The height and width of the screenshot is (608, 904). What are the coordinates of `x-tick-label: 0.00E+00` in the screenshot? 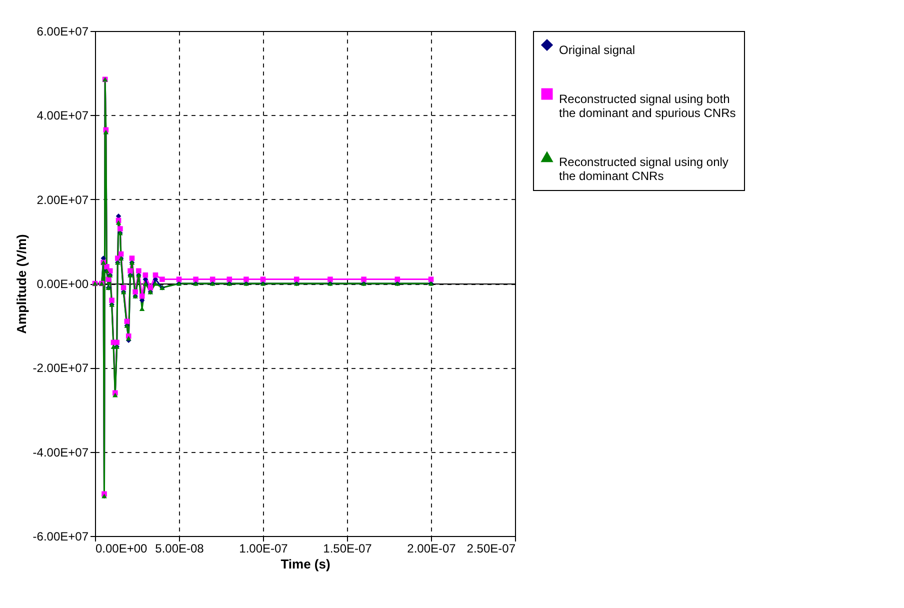 It's located at (122, 549).